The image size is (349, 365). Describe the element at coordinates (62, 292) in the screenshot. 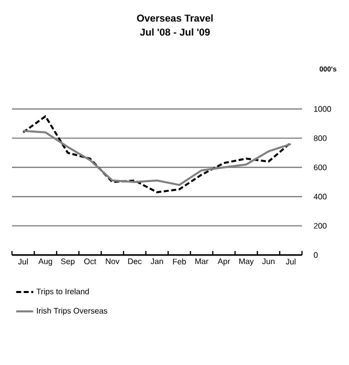

I see `legend-label: Trips to Ireland` at that location.